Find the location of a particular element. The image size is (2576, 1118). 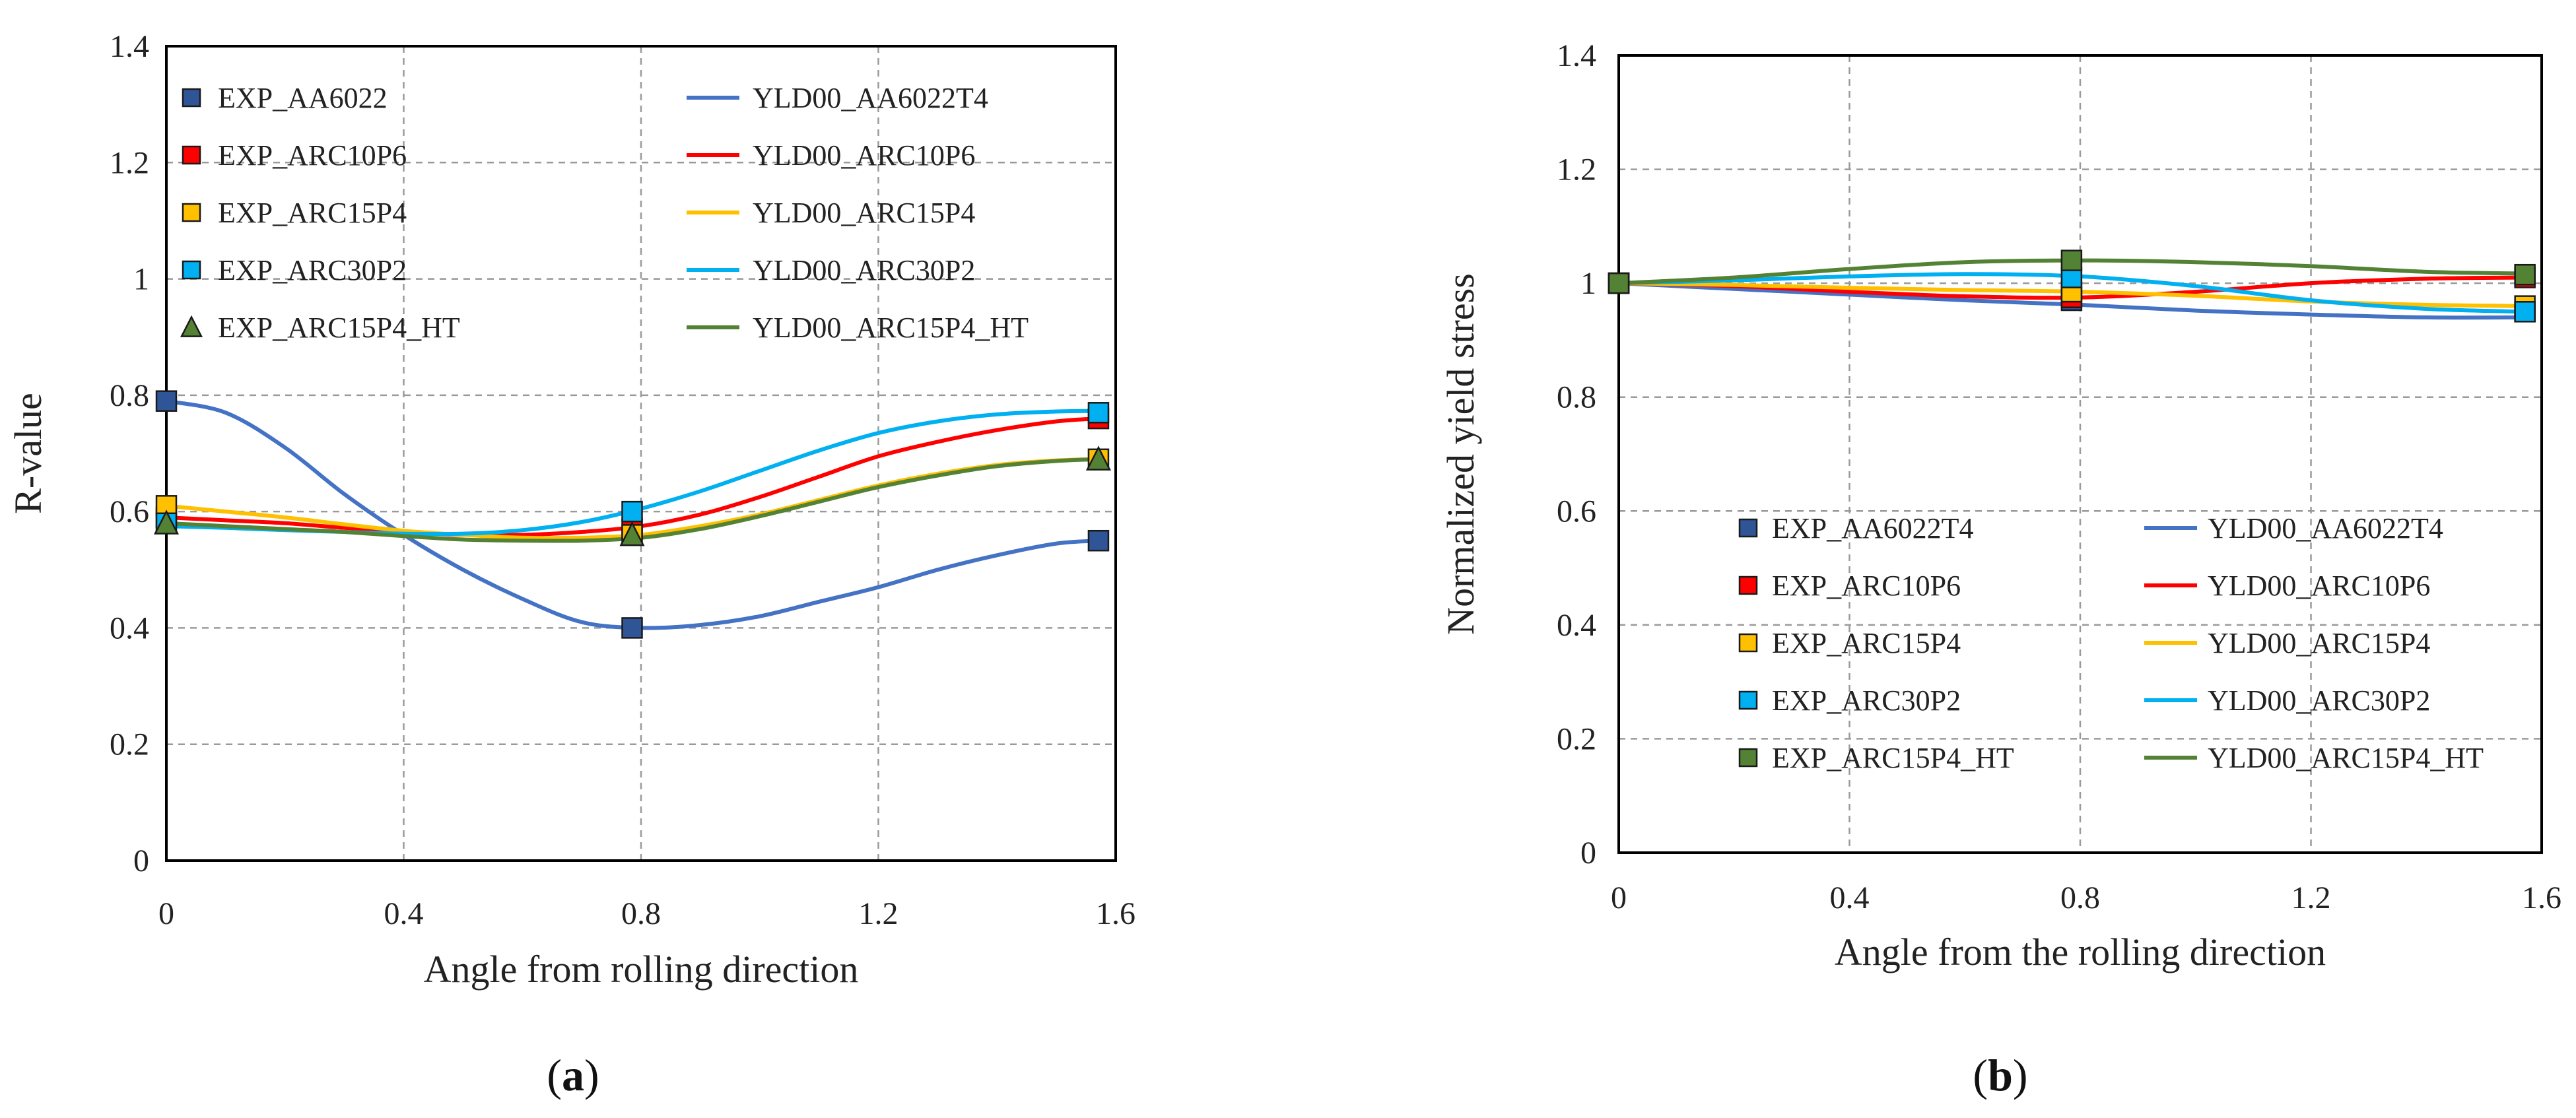

experimental-markers-a is located at coordinates (632, 514).